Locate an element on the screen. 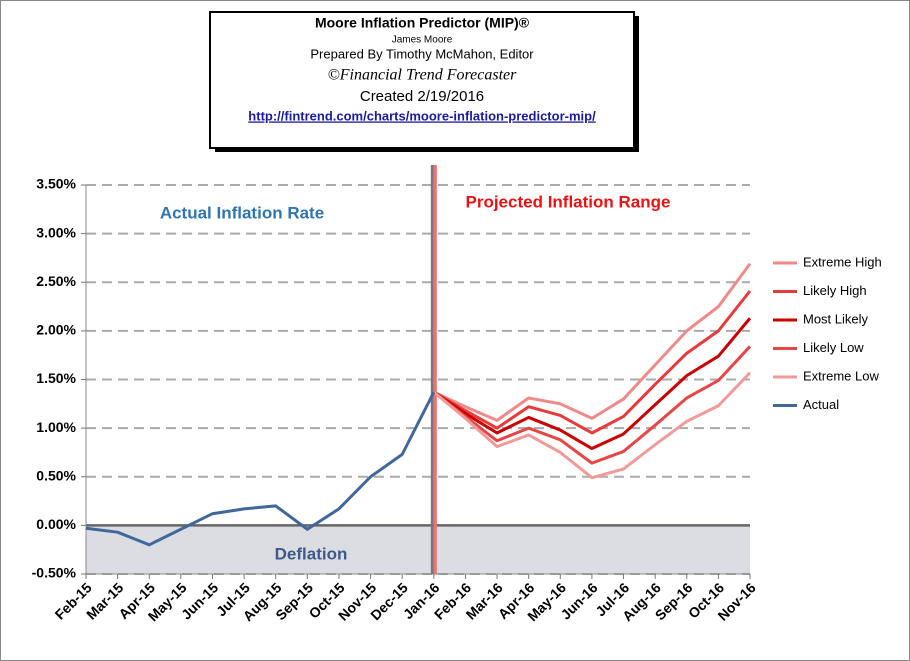  legend-label: Extreme High is located at coordinates (842, 261).